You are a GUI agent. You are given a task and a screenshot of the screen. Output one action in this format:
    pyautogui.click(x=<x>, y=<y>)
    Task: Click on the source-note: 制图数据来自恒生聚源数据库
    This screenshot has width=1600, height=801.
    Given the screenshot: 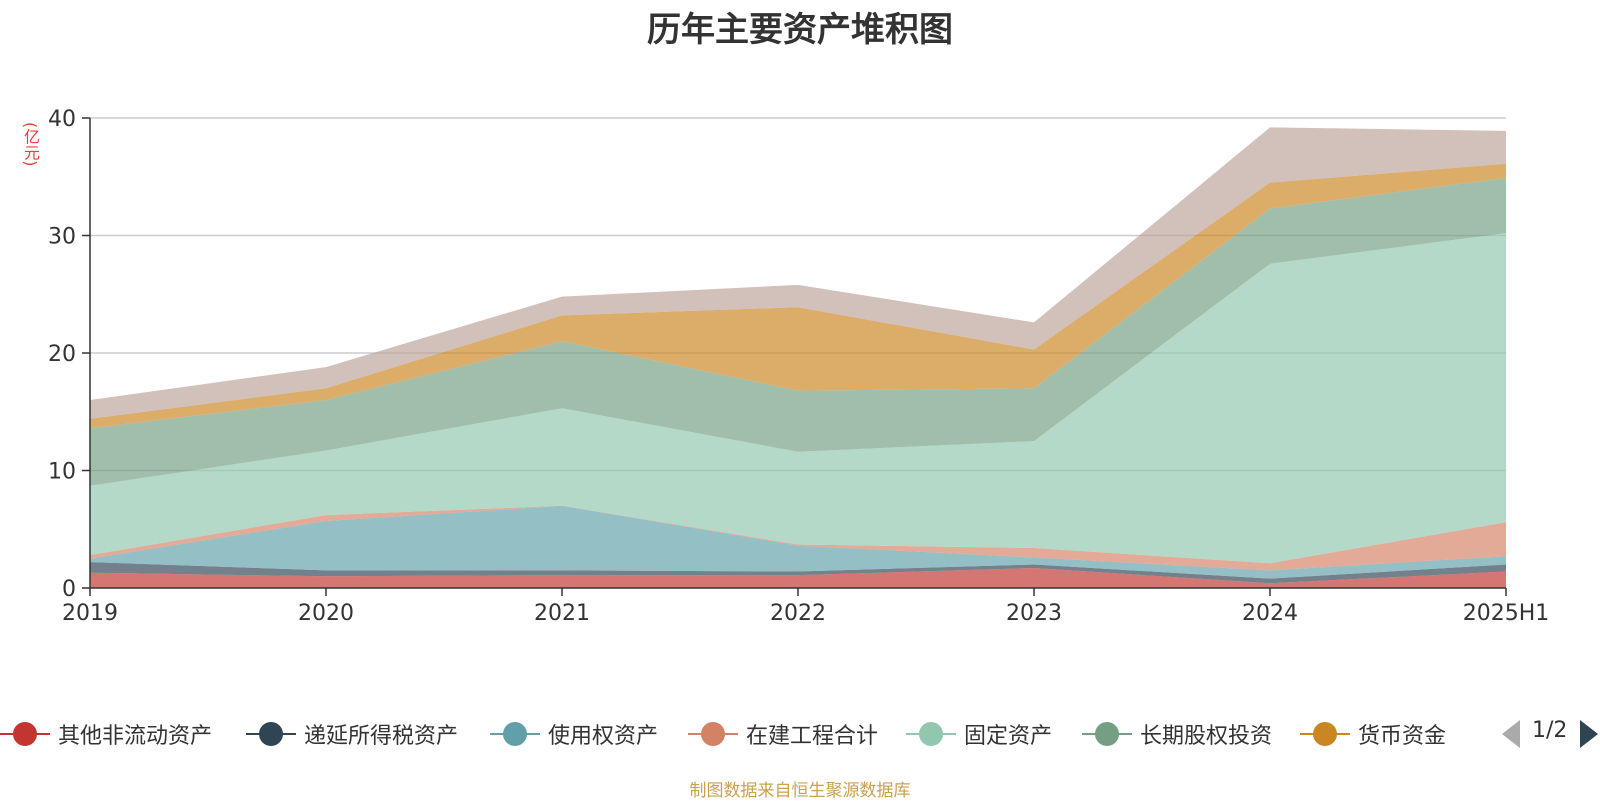 What is the action you would take?
    pyautogui.click(x=800, y=791)
    